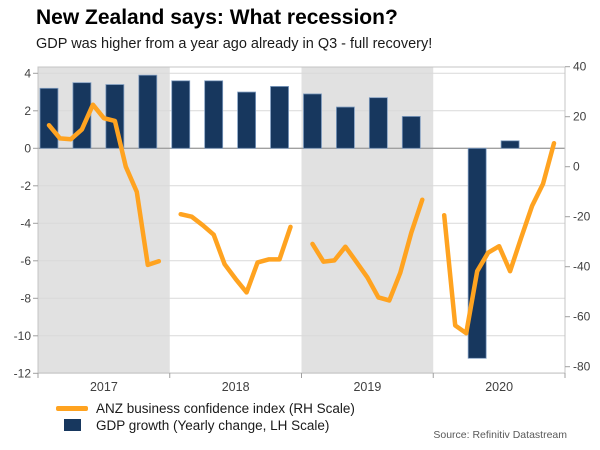  I want to click on year-label: 2020, so click(499, 387).